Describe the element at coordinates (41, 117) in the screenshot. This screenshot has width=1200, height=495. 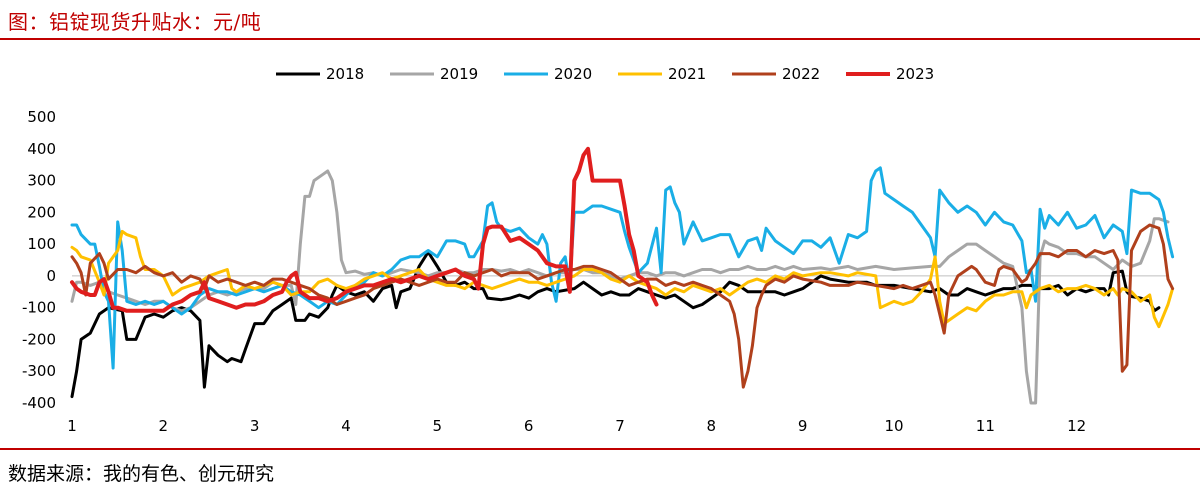
I see `y-tick-label: 500` at that location.